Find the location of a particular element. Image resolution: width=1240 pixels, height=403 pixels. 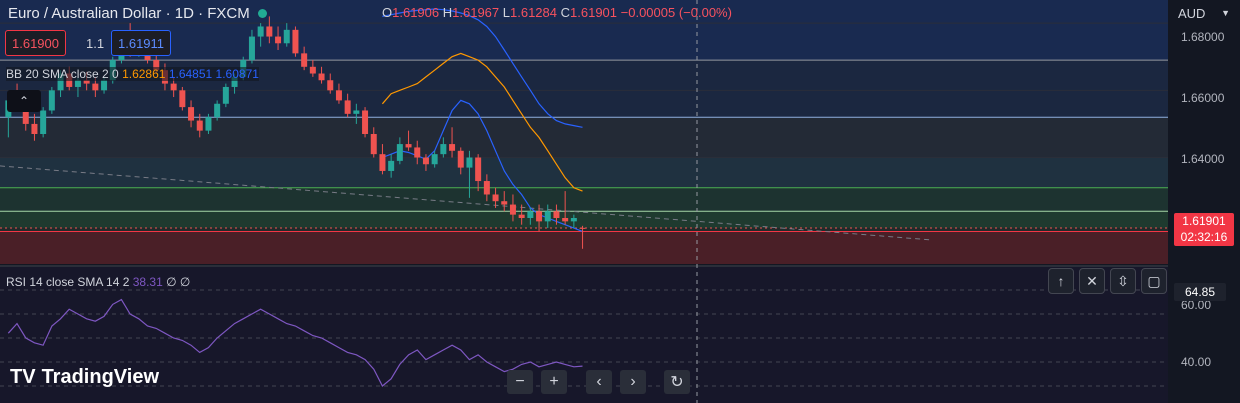

chevron-up-icon: ⌃ is located at coordinates (24, 101).